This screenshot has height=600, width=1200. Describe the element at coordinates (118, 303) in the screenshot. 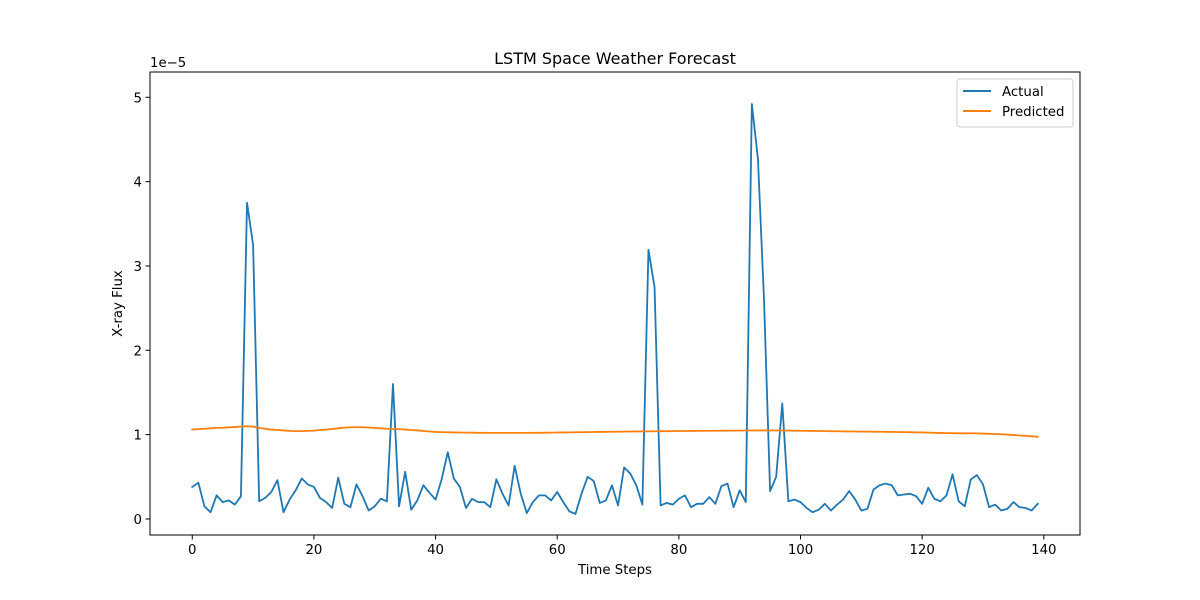

I see `y-axis-label: X-ray Flux` at that location.